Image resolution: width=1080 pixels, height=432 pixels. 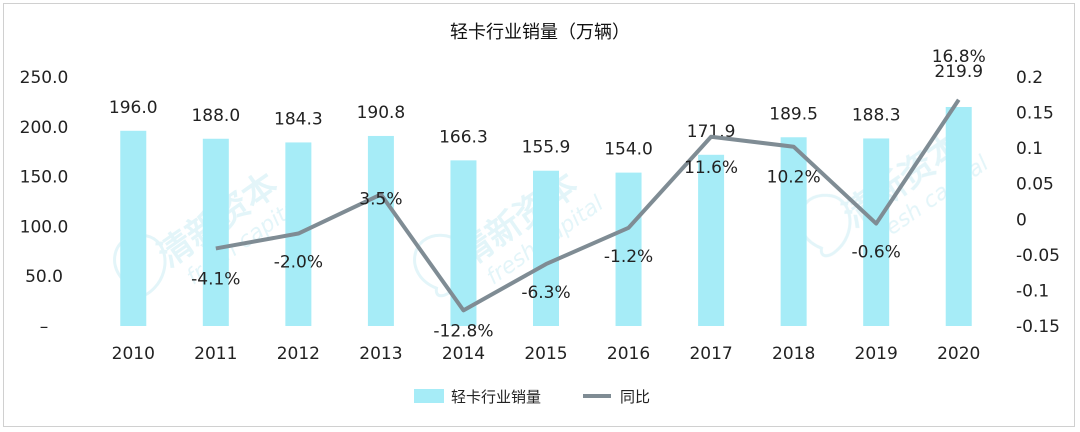 What do you see at coordinates (298, 354) in the screenshot?
I see `x-tick-2012: 2012` at bounding box center [298, 354].